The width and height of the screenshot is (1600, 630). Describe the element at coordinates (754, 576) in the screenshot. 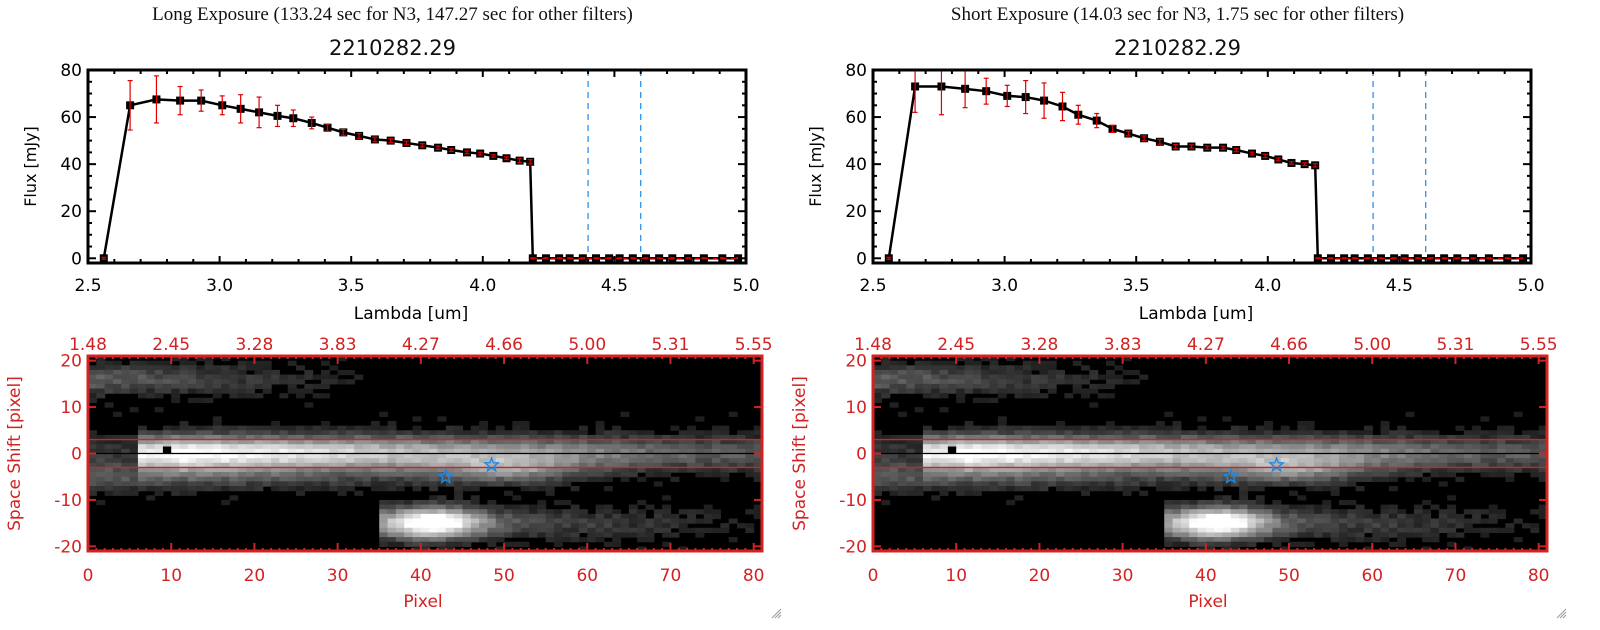

I see `x-tick-label: 80` at that location.